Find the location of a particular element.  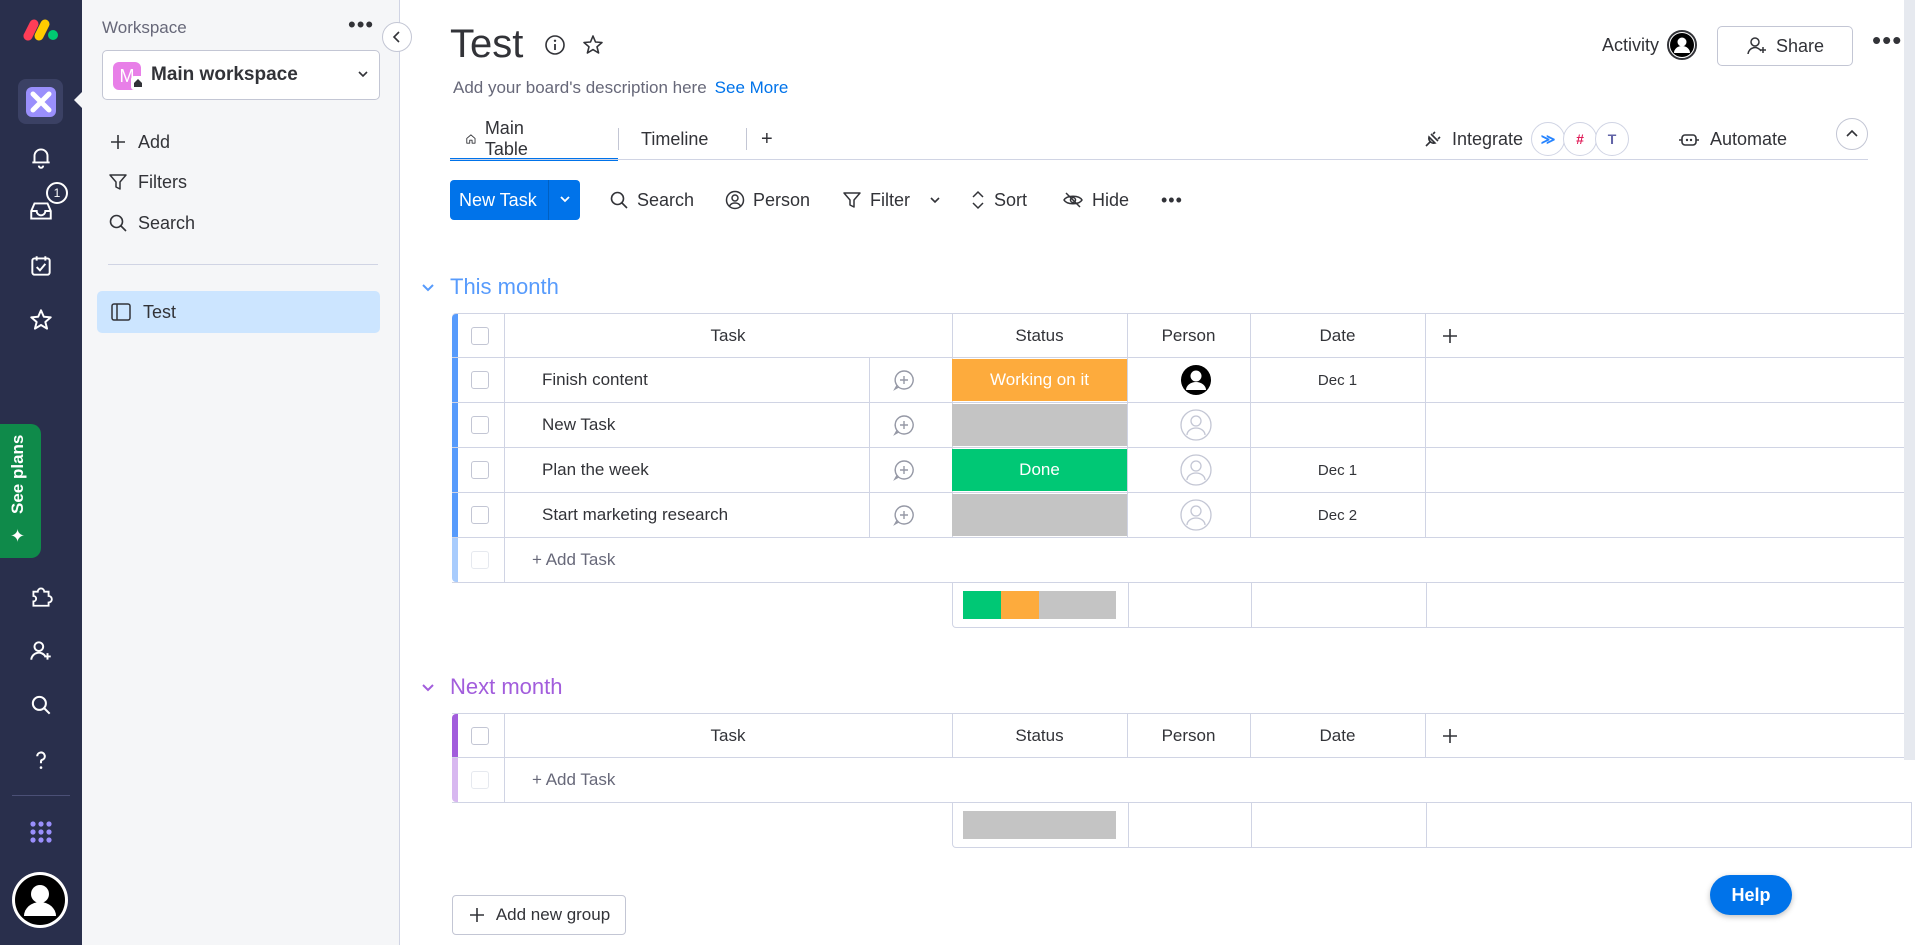

sidebar-filters: Filters is located at coordinates (147, 182).